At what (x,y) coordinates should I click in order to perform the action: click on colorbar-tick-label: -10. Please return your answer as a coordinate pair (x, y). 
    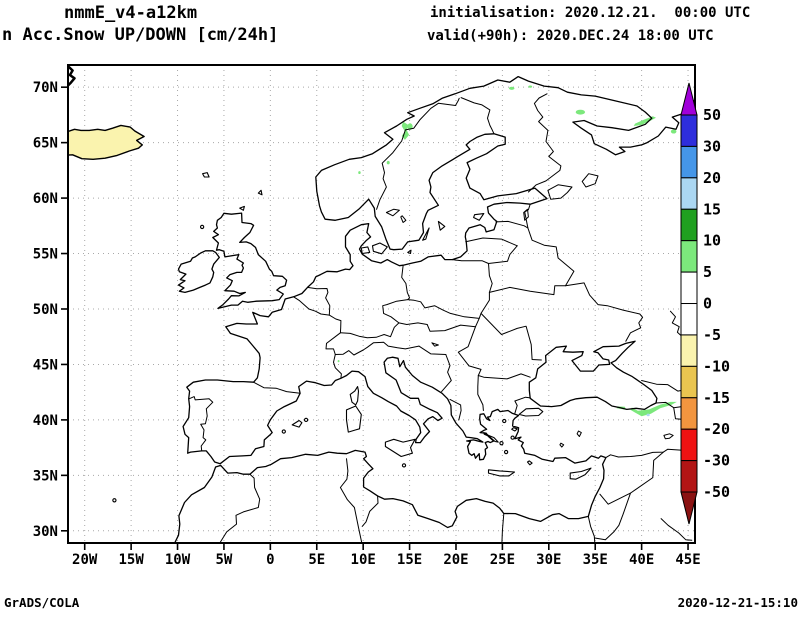
    Looking at the image, I should click on (716, 366).